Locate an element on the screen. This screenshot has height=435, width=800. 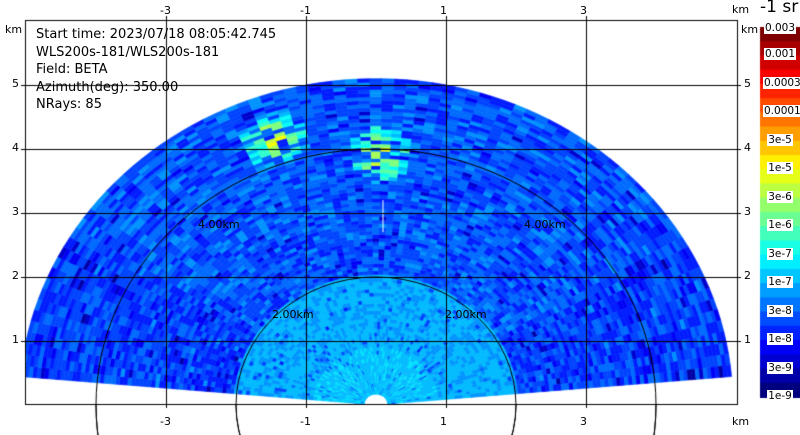
colorbar-tick-label: 3e-5 is located at coordinates (780, 140).